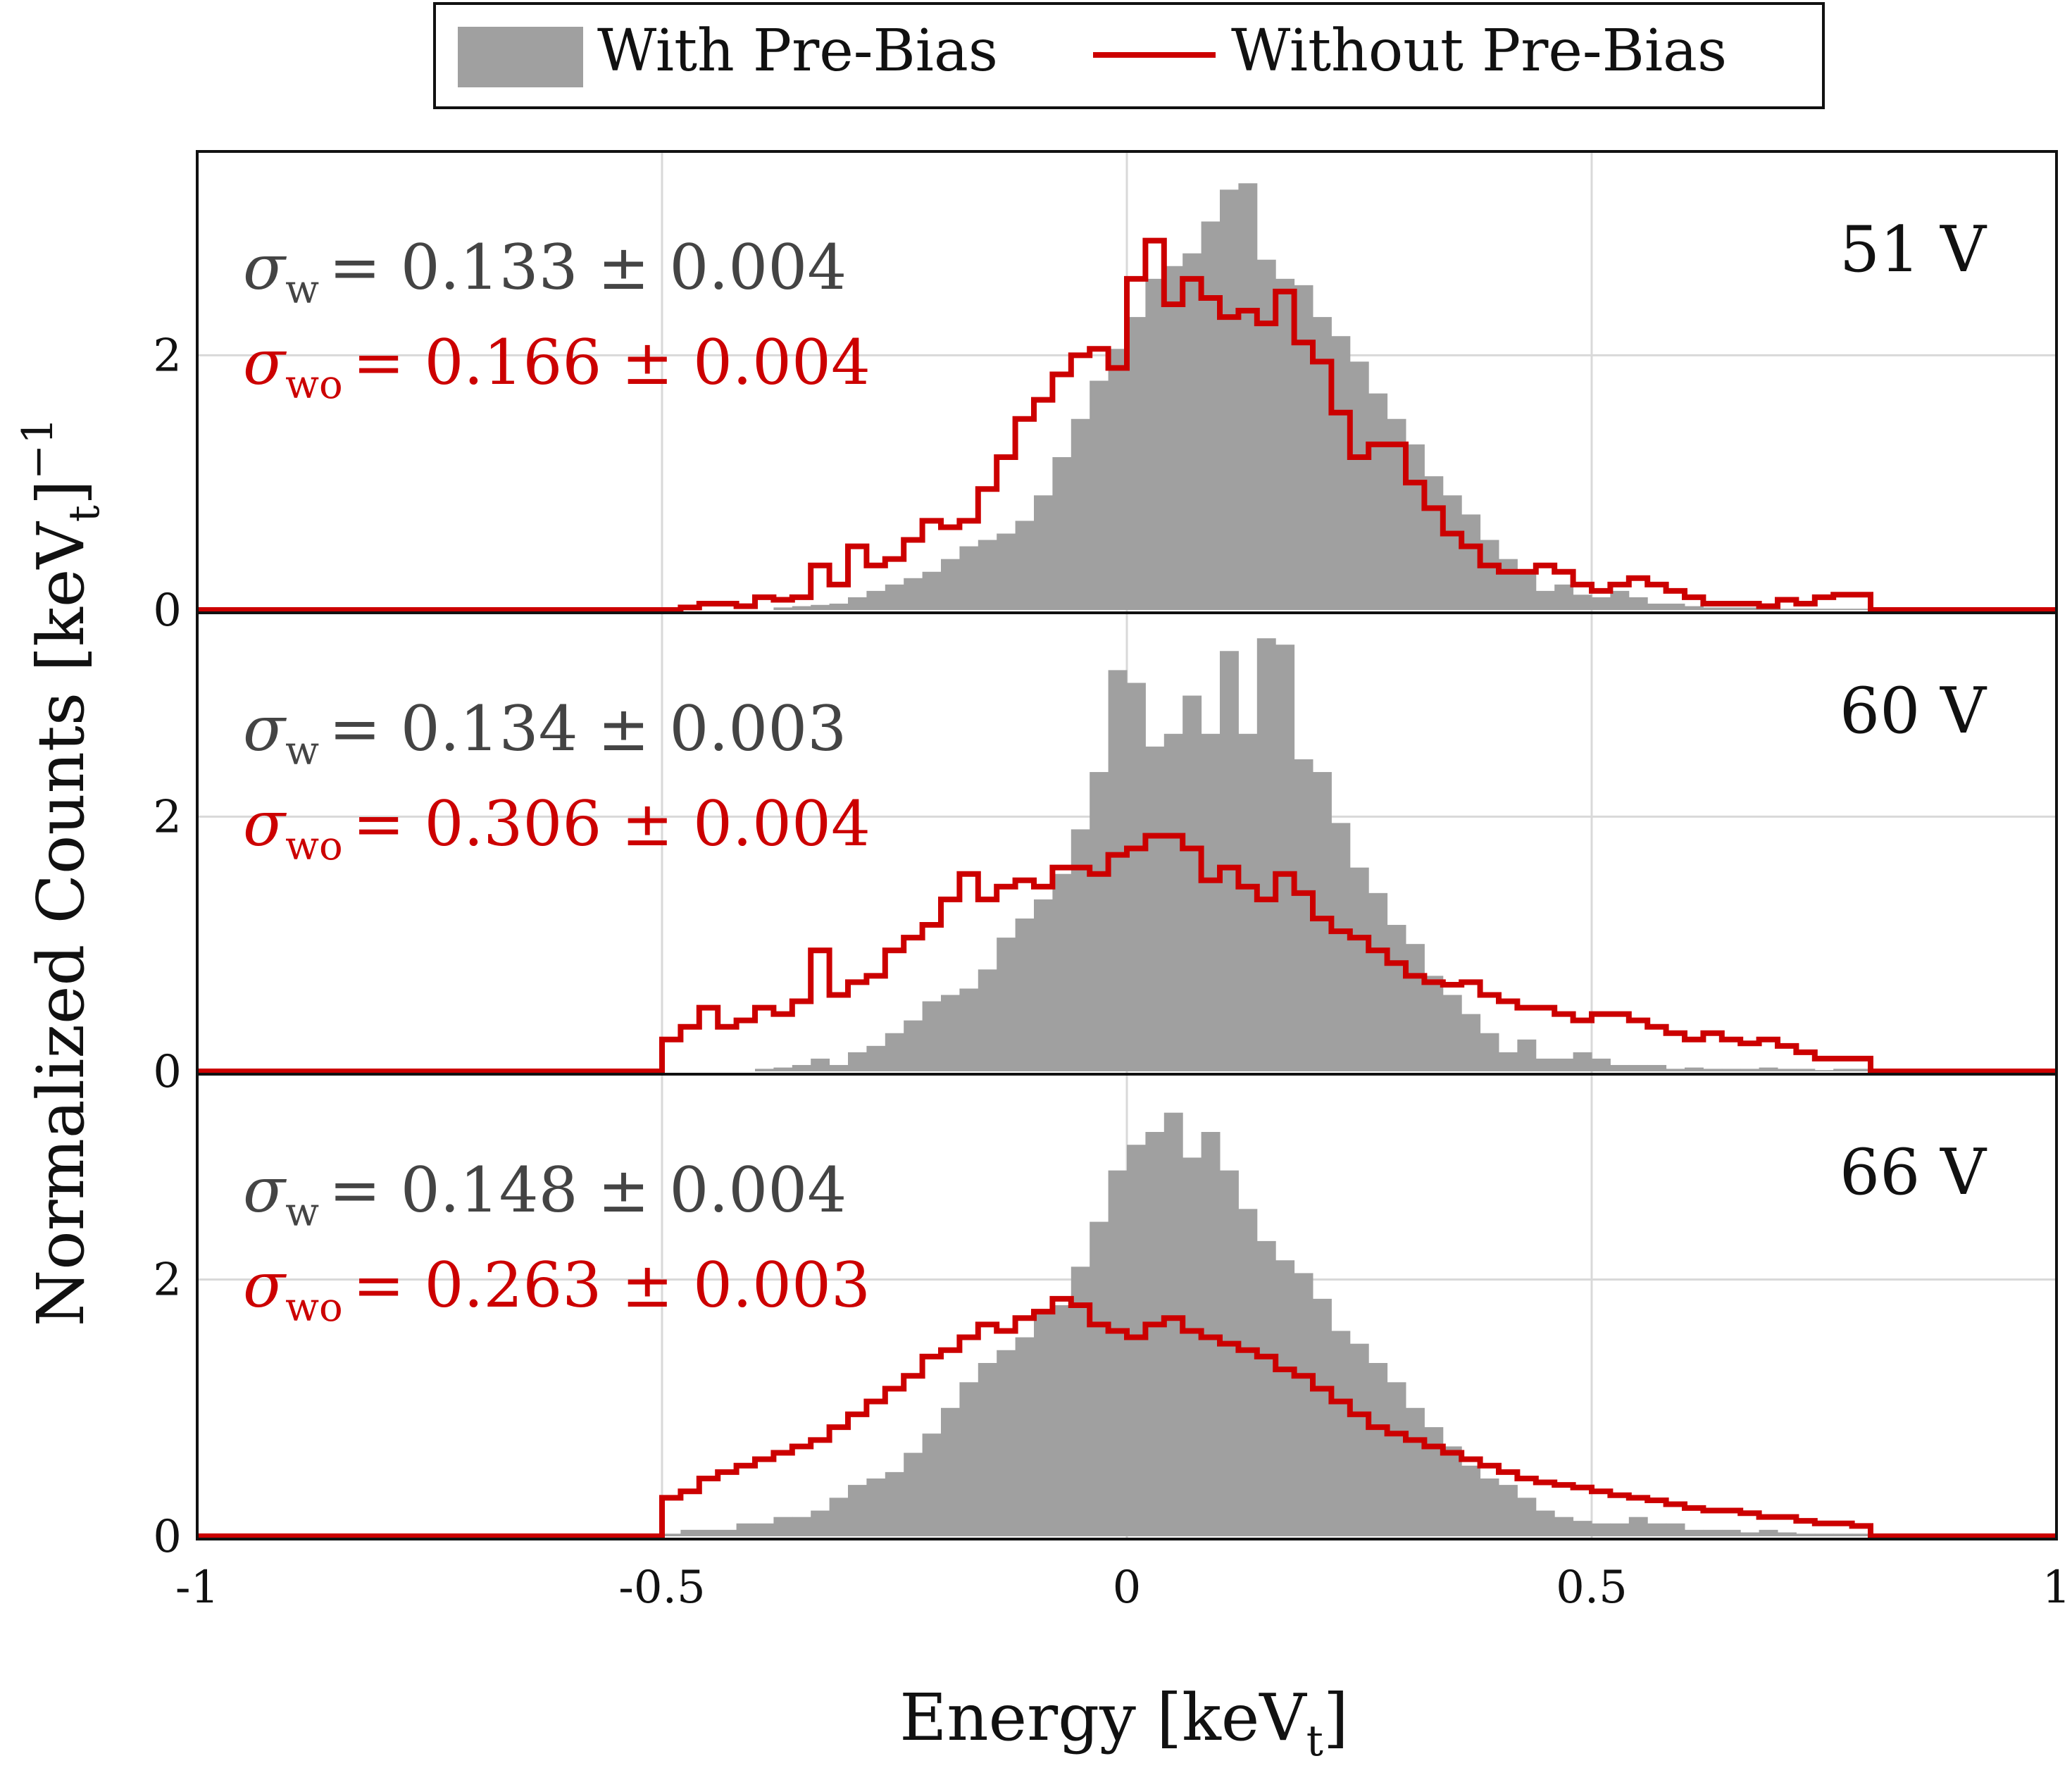 The image size is (2072, 1768). I want to click on sigma-w-annotation: σw = 0.133 ± 0.004, so click(545, 272).